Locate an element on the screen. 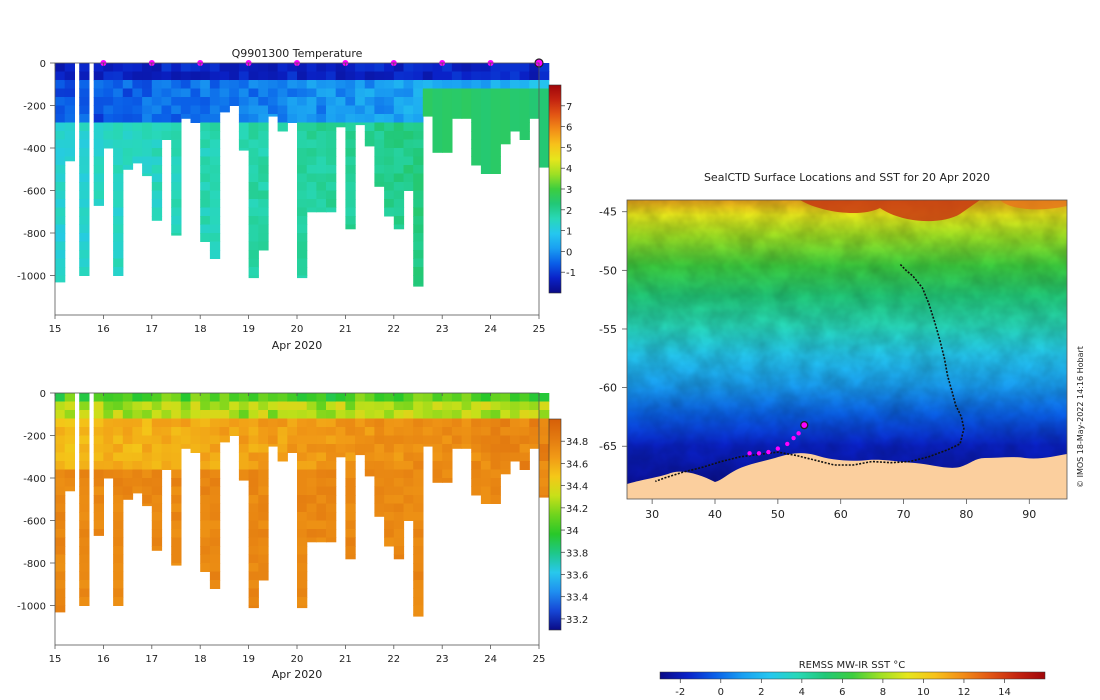 This screenshot has width=1100, height=700. y-tick-label: -200 is located at coordinates (34, 107).